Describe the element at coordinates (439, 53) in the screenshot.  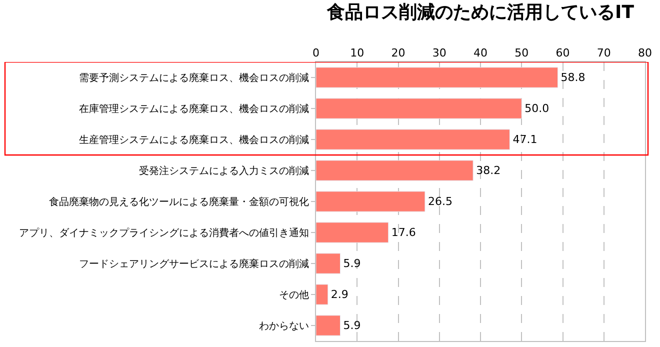
I see `x-tick-label: 30` at that location.